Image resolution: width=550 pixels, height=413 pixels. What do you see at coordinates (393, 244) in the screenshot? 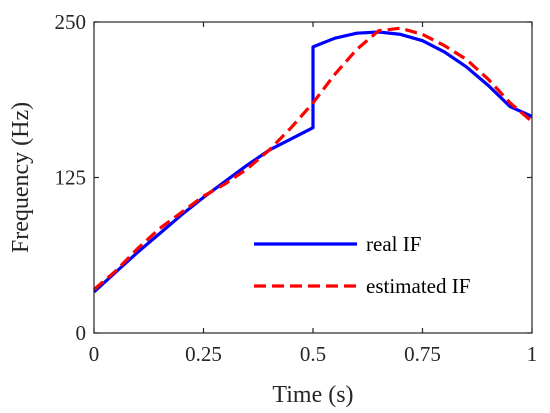
I see `legend-label-real-if: real IF` at bounding box center [393, 244].